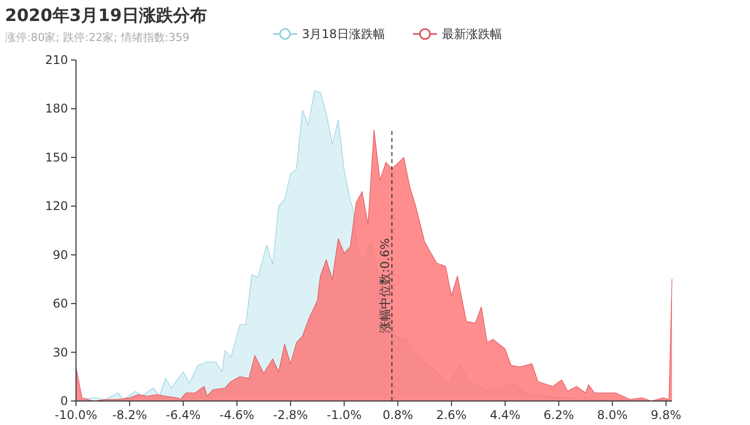  What do you see at coordinates (76, 415) in the screenshot?
I see `x-tick-label: -10.0%` at bounding box center [76, 415].